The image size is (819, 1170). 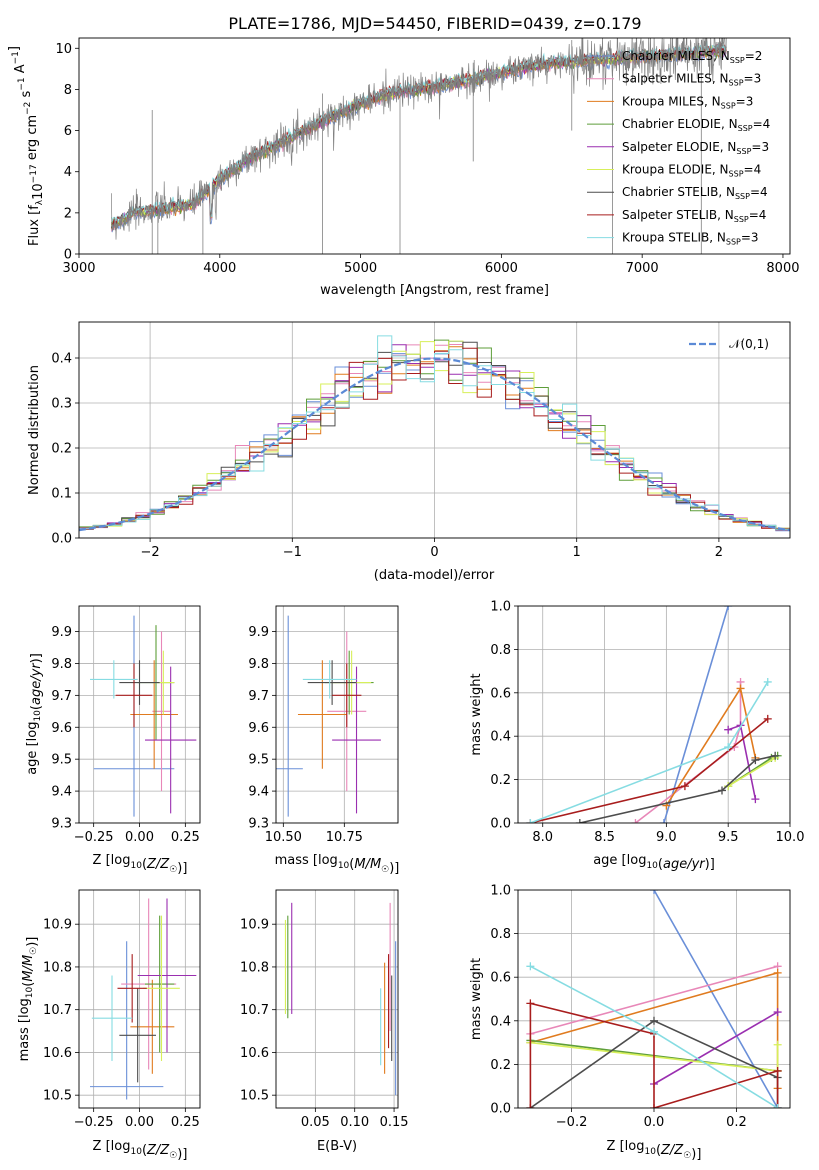 What do you see at coordinates (733, 242) in the screenshot?
I see `legend-sub: SSP` at bounding box center [733, 242].